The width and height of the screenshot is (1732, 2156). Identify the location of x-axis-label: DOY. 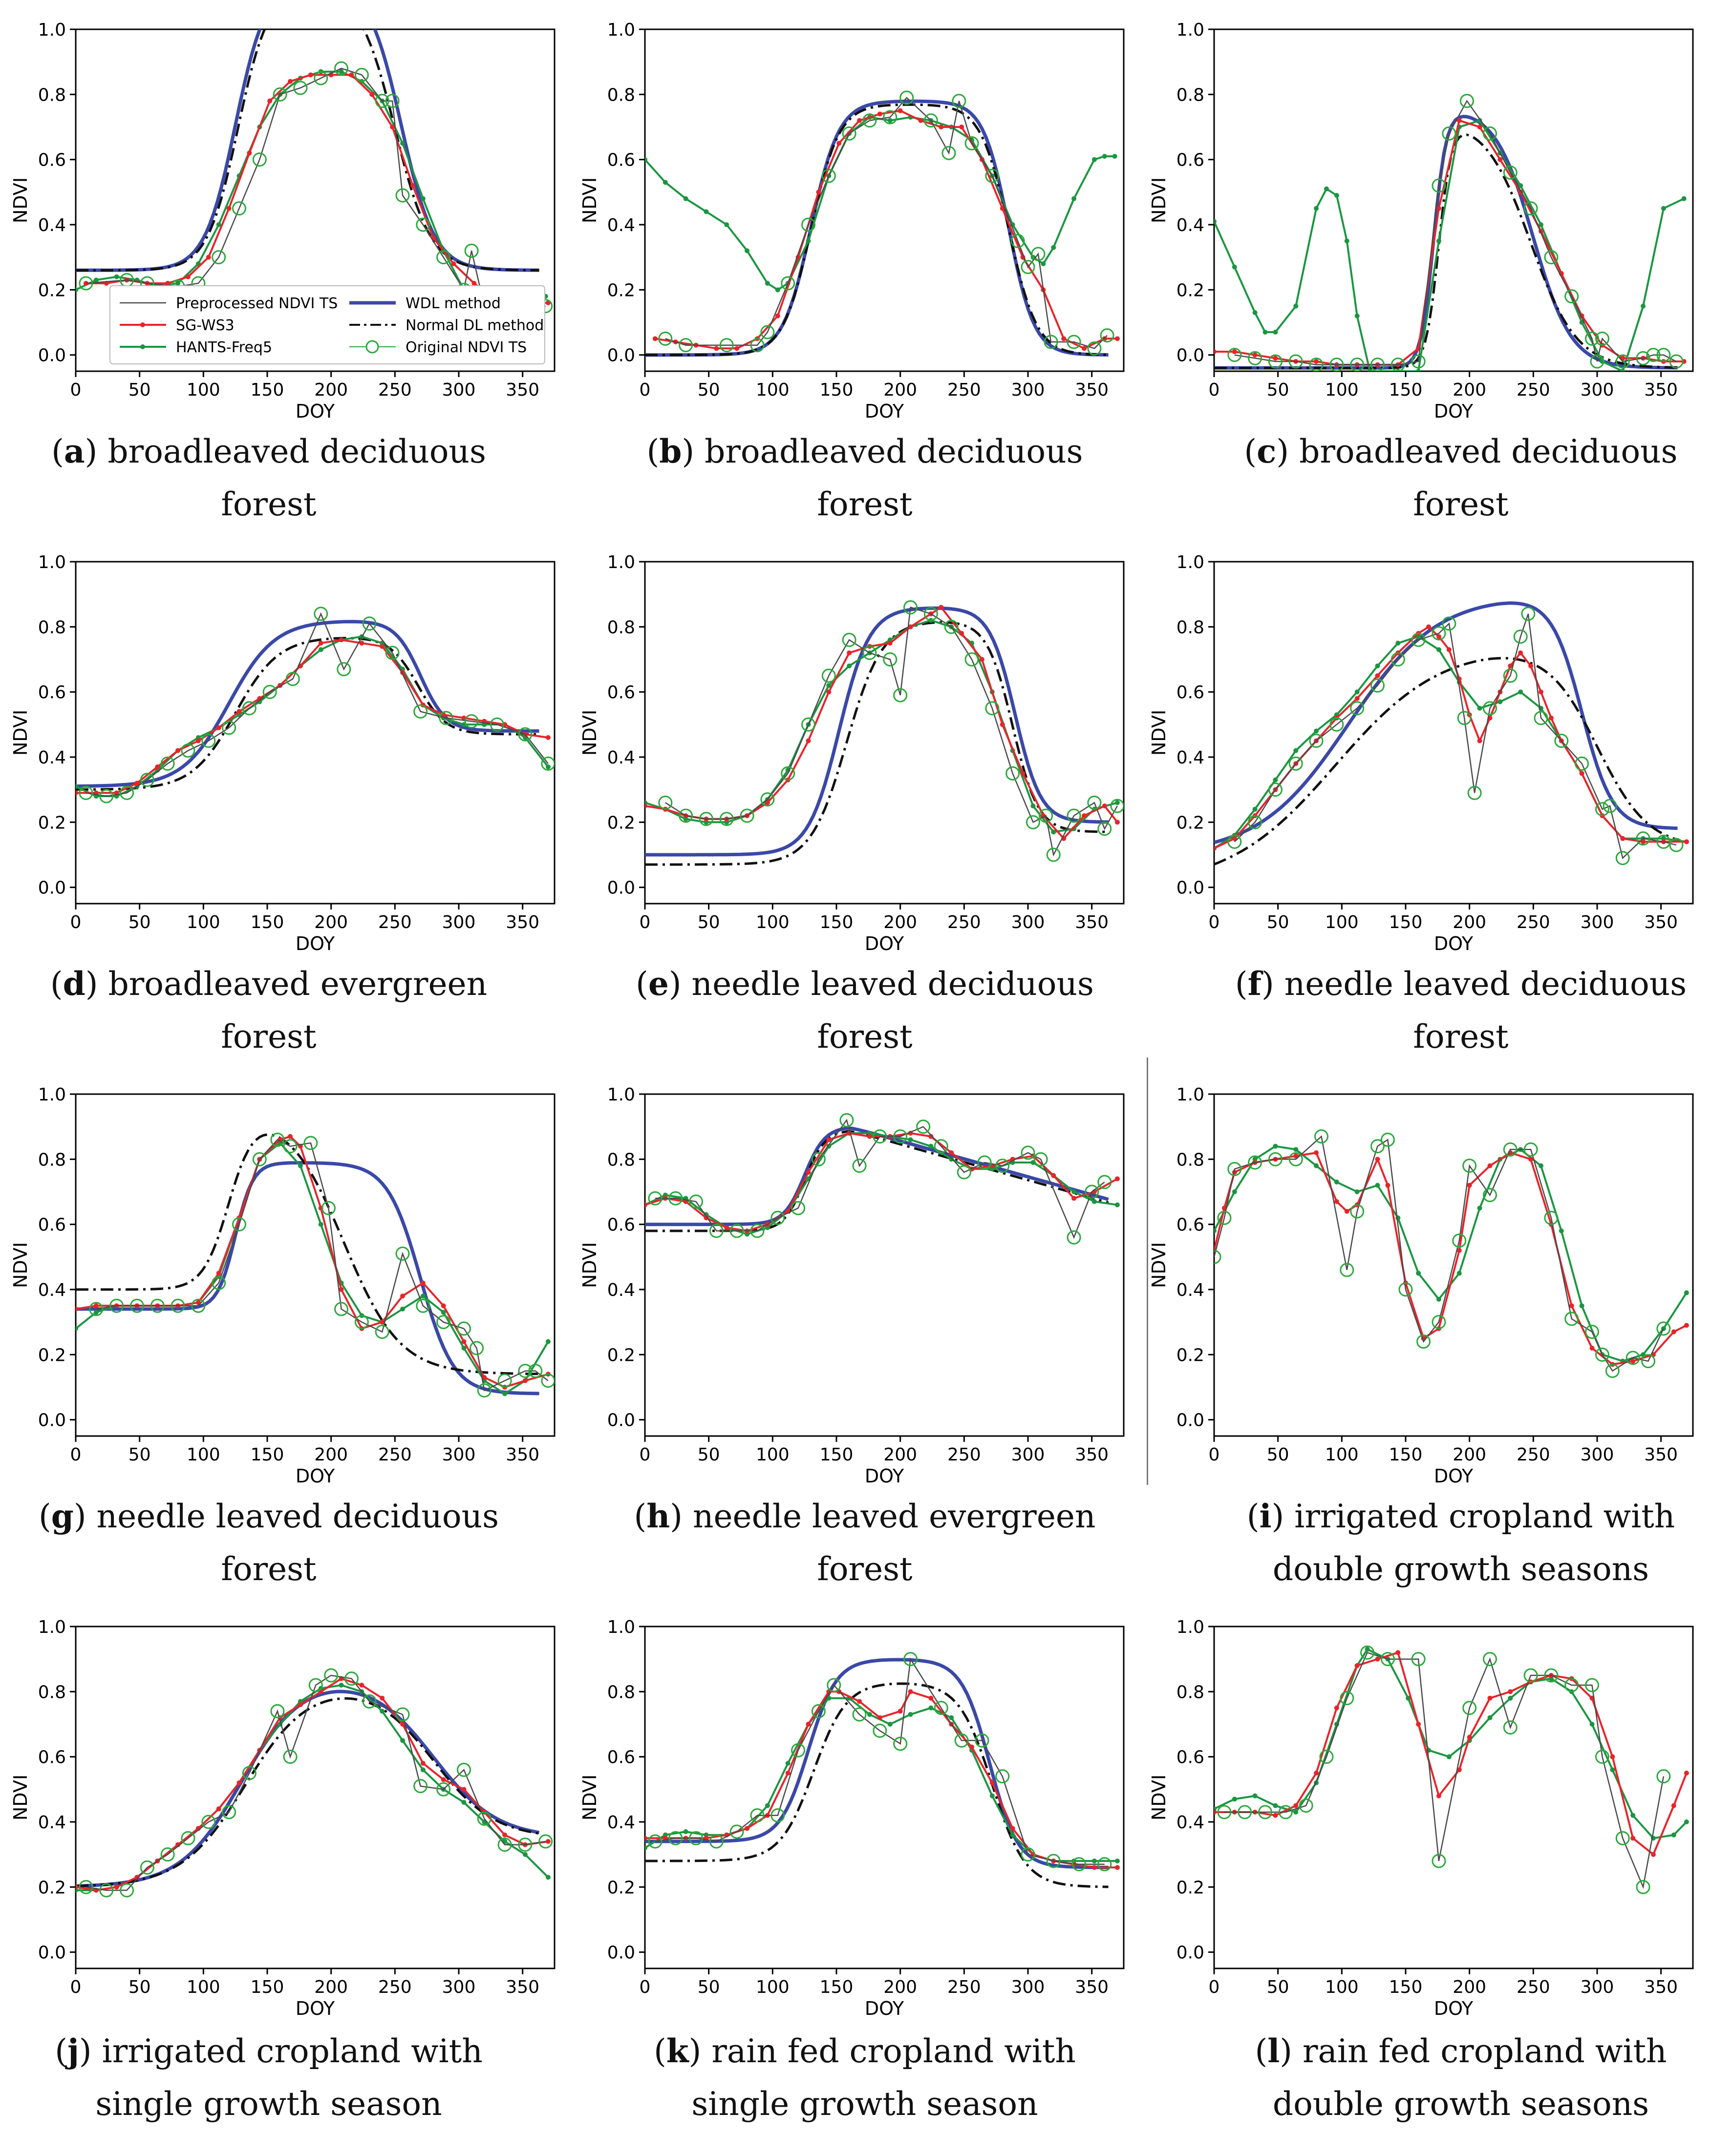
(315, 944).